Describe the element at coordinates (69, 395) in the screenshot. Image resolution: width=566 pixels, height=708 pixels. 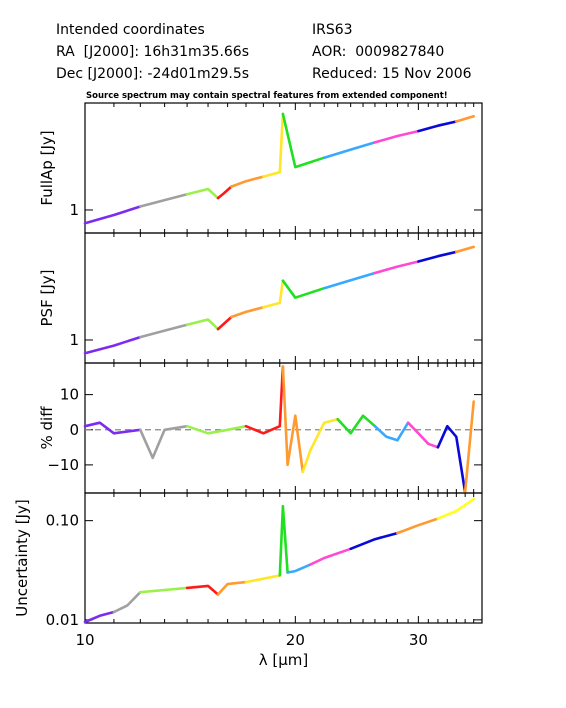
I see `diff-y-tick-label: 10` at that location.